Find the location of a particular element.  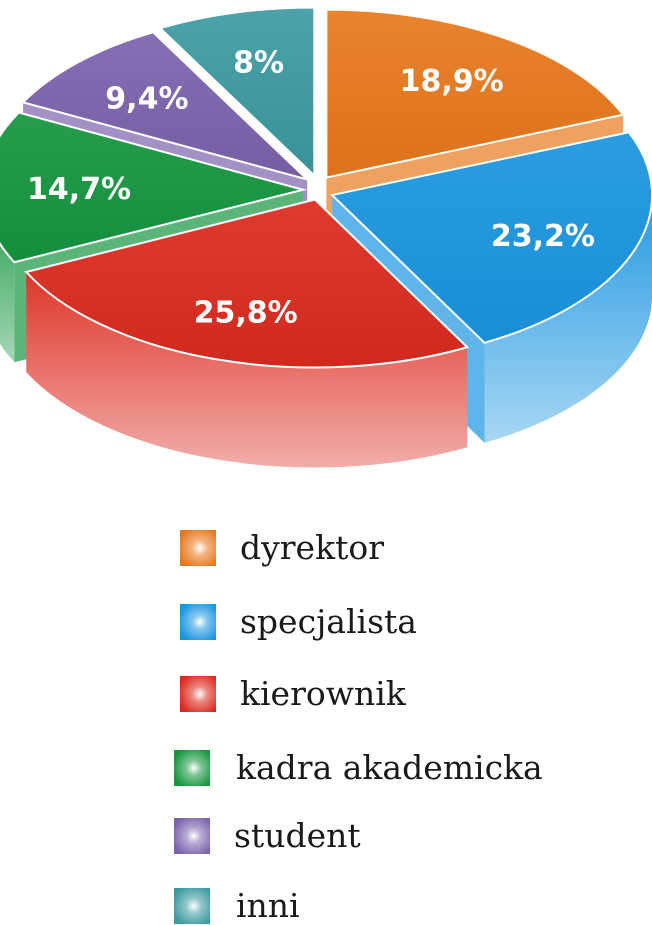

data-label: 18,9% is located at coordinates (452, 81).